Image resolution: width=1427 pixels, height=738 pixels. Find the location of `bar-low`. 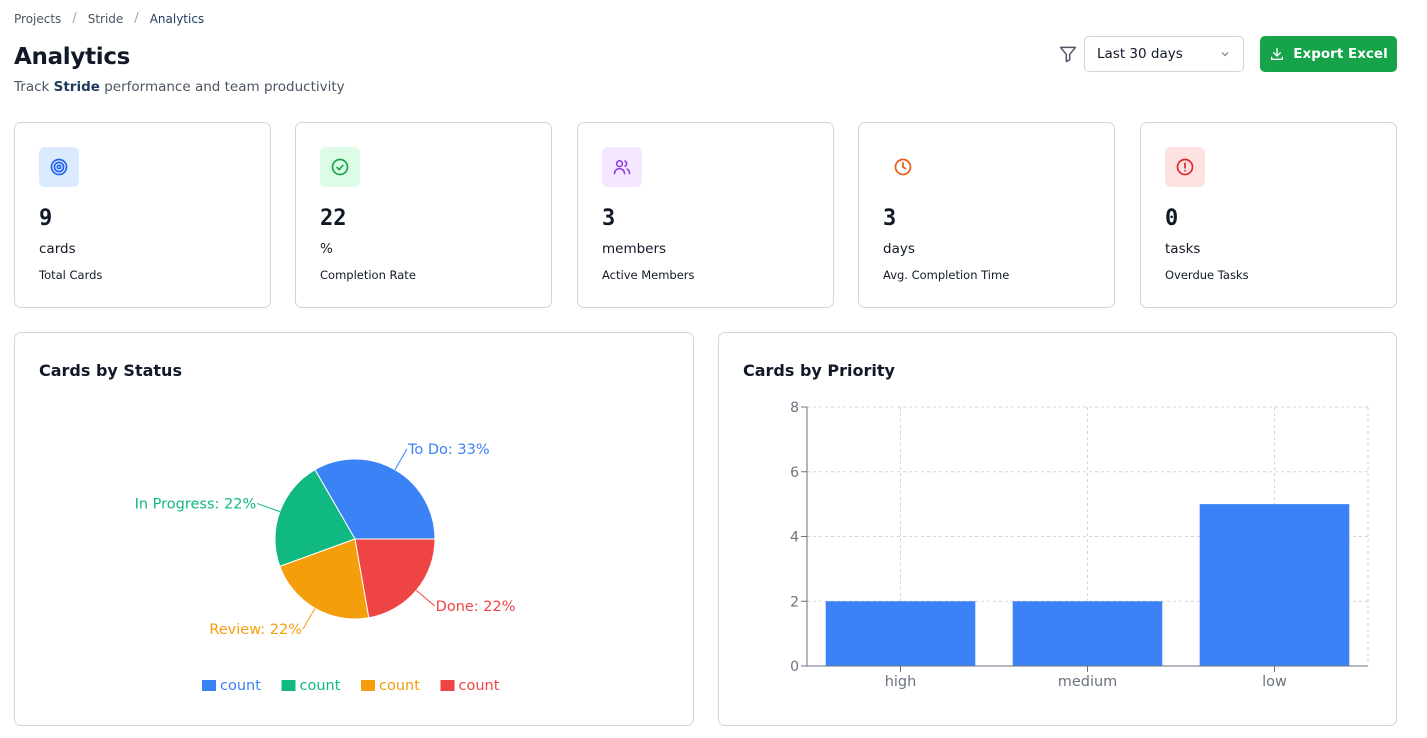

bar-low is located at coordinates (1274, 585).